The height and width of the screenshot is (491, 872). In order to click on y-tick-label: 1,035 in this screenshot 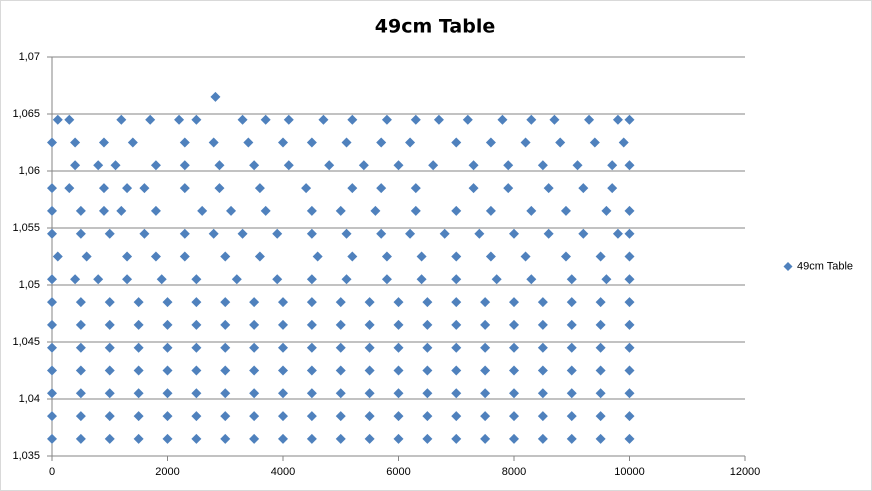, I will do `click(26, 456)`.